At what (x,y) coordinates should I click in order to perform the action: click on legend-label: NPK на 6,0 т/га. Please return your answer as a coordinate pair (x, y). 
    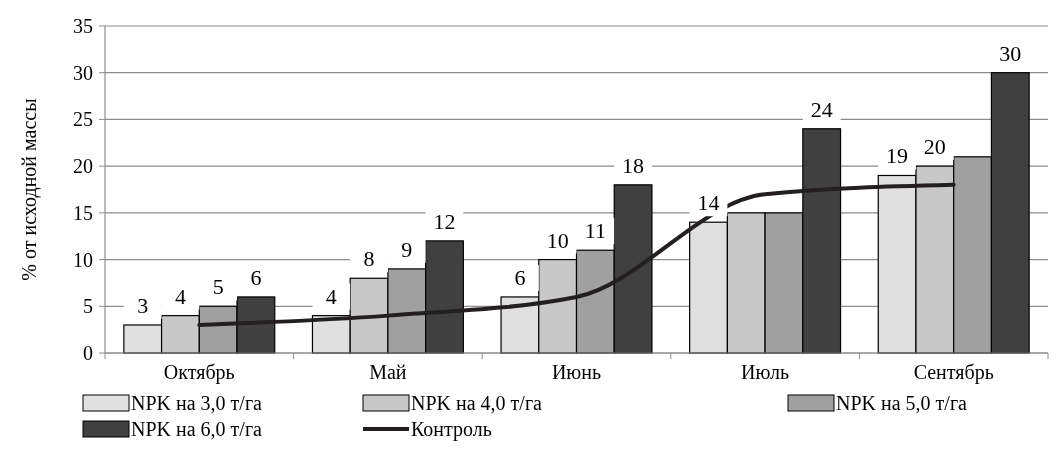
    Looking at the image, I should click on (197, 429).